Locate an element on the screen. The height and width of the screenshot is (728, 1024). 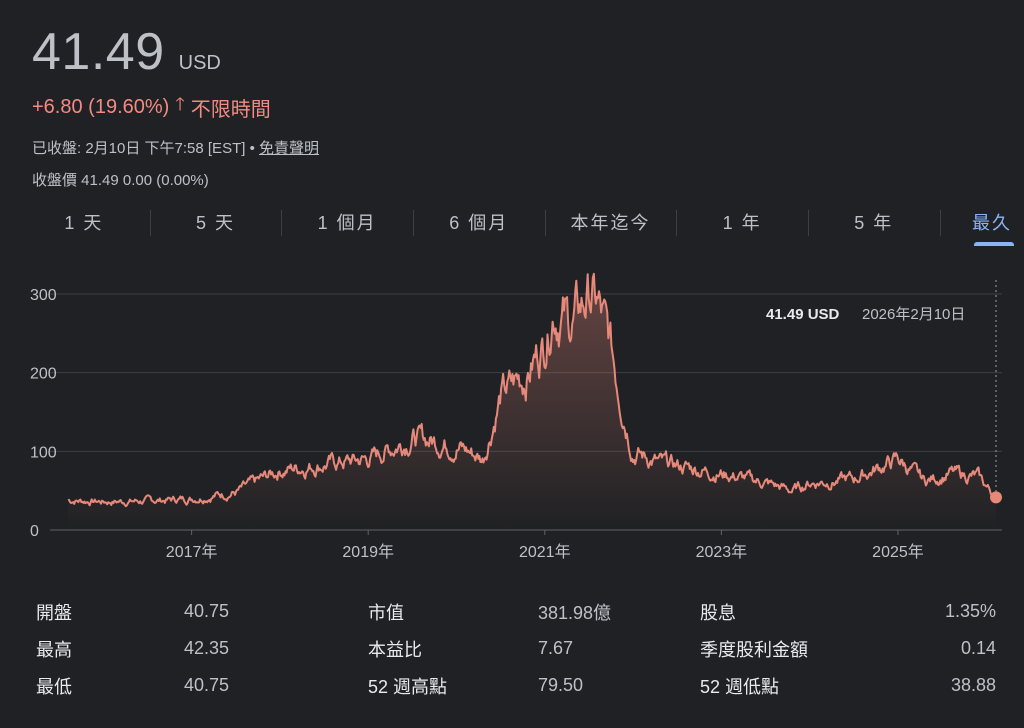
range-tabs: 1 天 5 天 1 個月 6 個月 本年迄今 1 年 5 年 最久 is located at coordinates (517, 226).